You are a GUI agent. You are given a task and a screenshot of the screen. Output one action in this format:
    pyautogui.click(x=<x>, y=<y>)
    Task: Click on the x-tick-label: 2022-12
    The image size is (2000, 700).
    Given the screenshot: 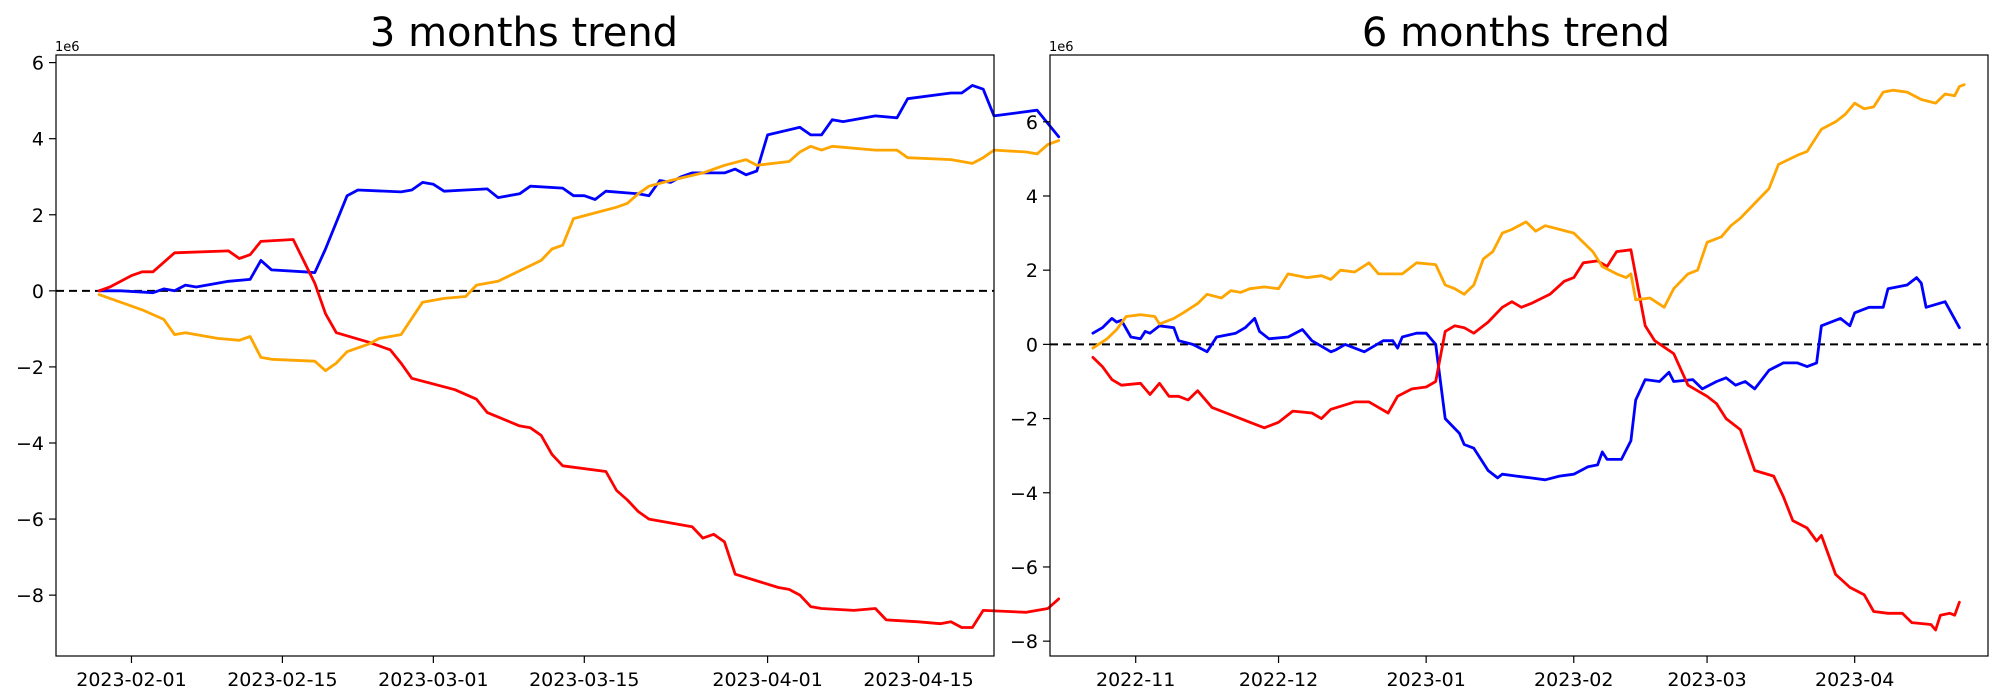 What is the action you would take?
    pyautogui.click(x=1278, y=680)
    